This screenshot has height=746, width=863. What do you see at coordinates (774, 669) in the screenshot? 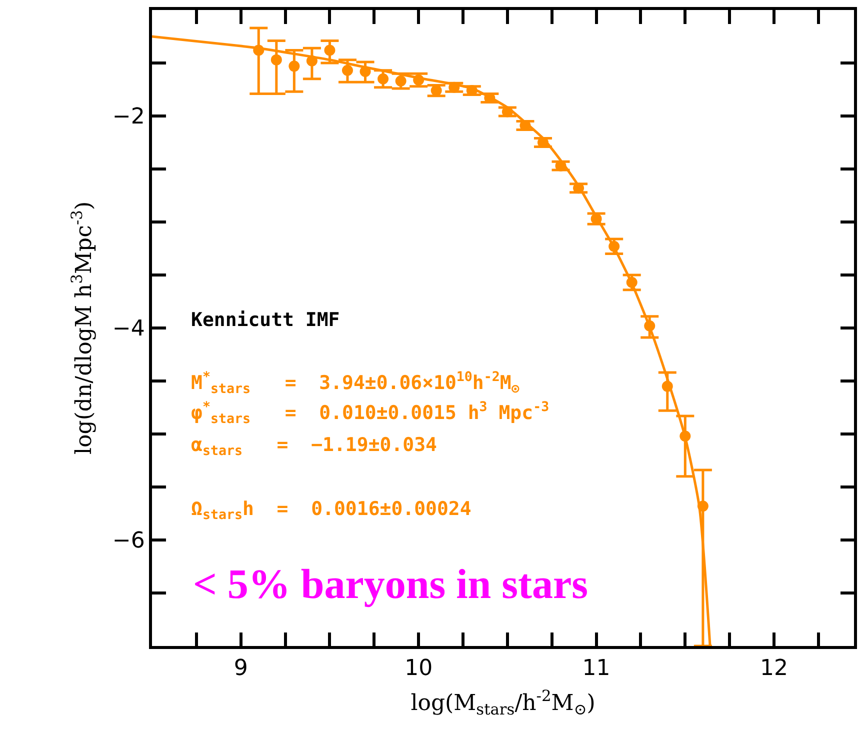
I see `x-tick-label: 12` at bounding box center [774, 669].